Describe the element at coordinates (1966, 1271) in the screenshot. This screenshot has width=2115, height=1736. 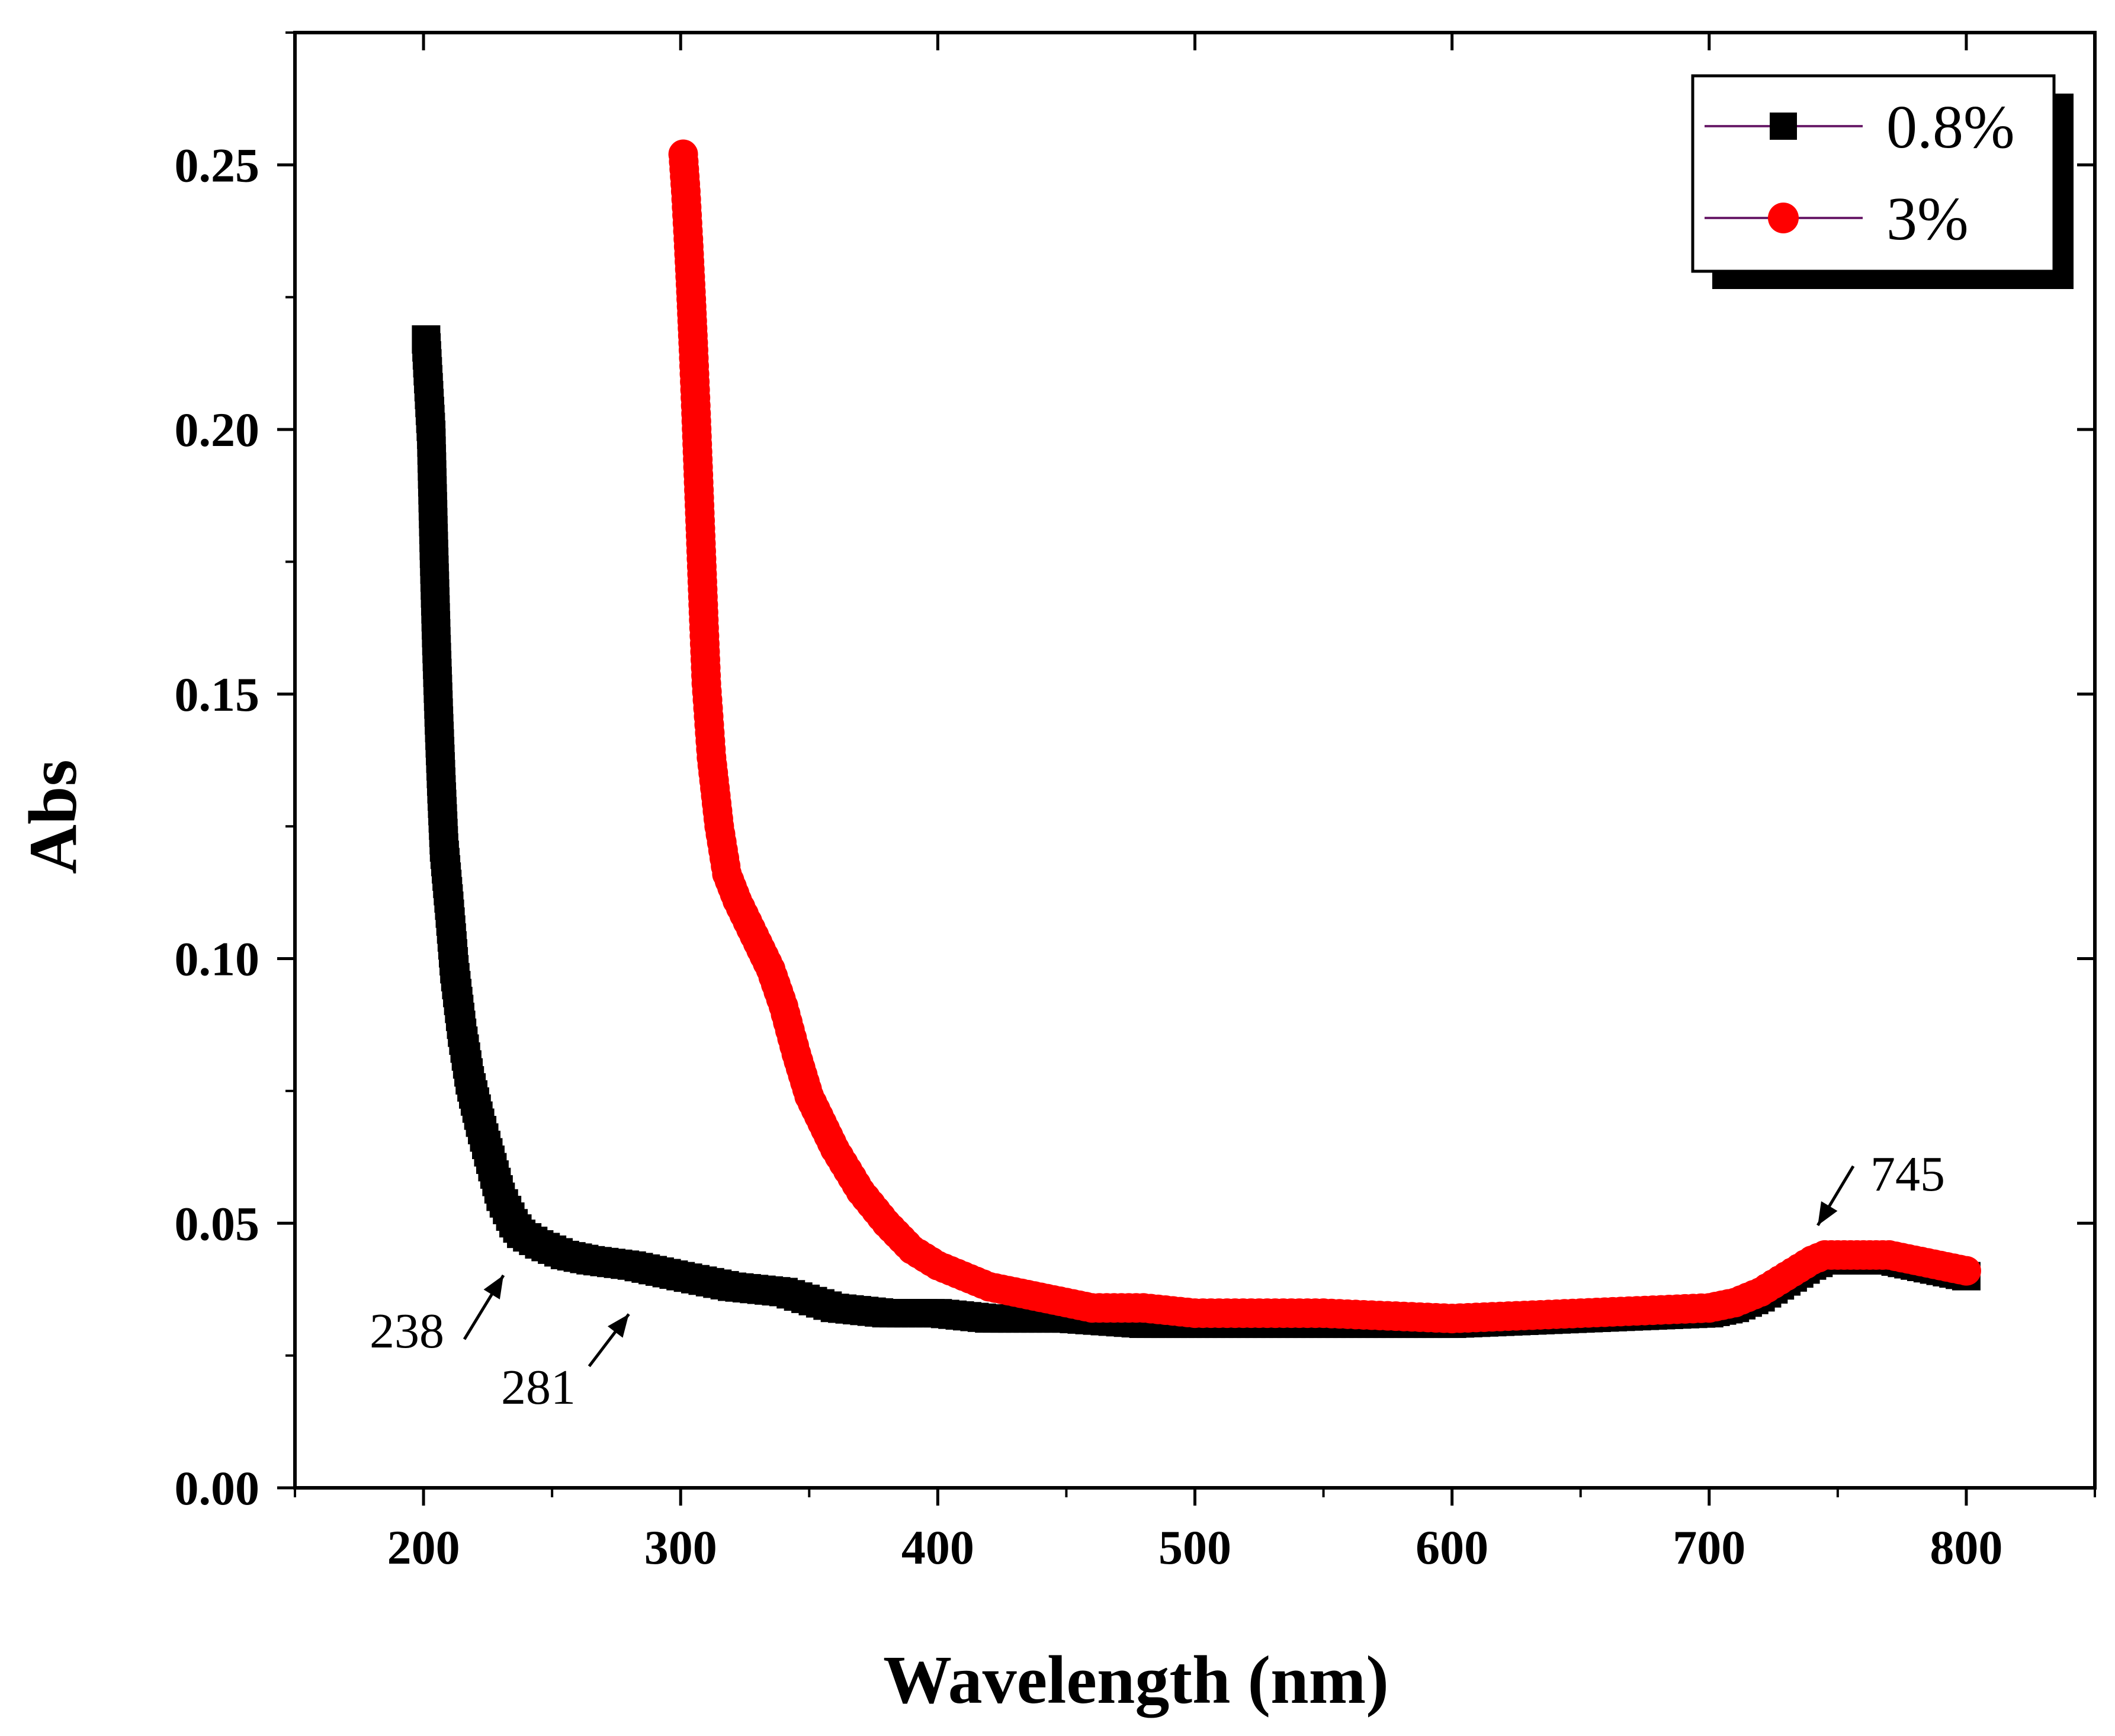
I see `data-point` at that location.